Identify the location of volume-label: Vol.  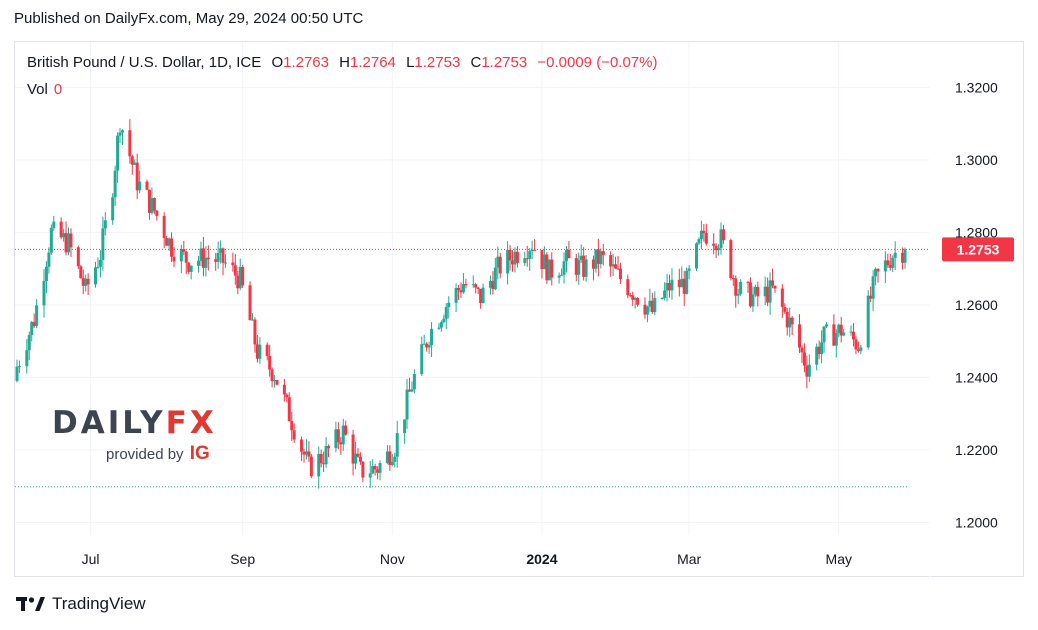
(37, 89).